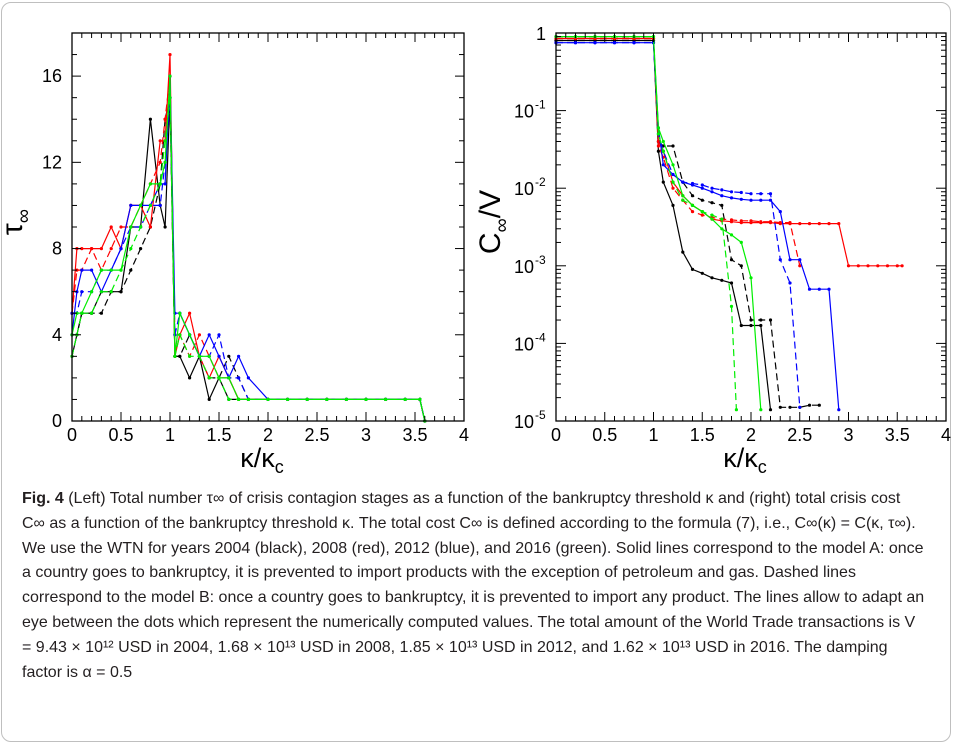 This screenshot has width=954, height=745. I want to click on x-tick-label: 1.5, so click(218, 435).